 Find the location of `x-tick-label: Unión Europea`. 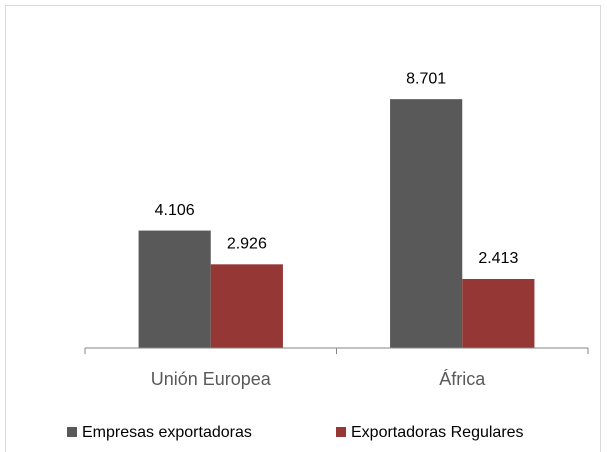

x-tick-label: Unión Europea is located at coordinates (211, 379).